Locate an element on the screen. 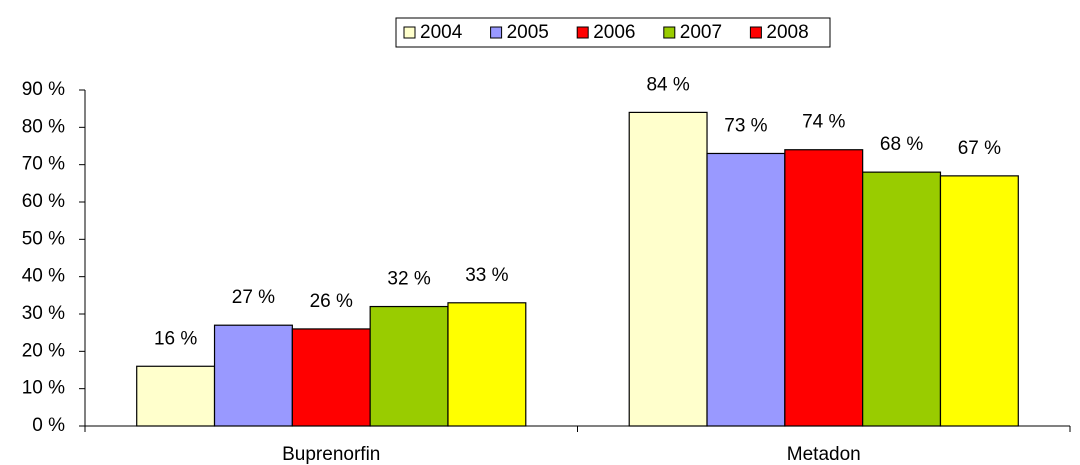  x-tick-label: Buprenorfin is located at coordinates (331, 454).